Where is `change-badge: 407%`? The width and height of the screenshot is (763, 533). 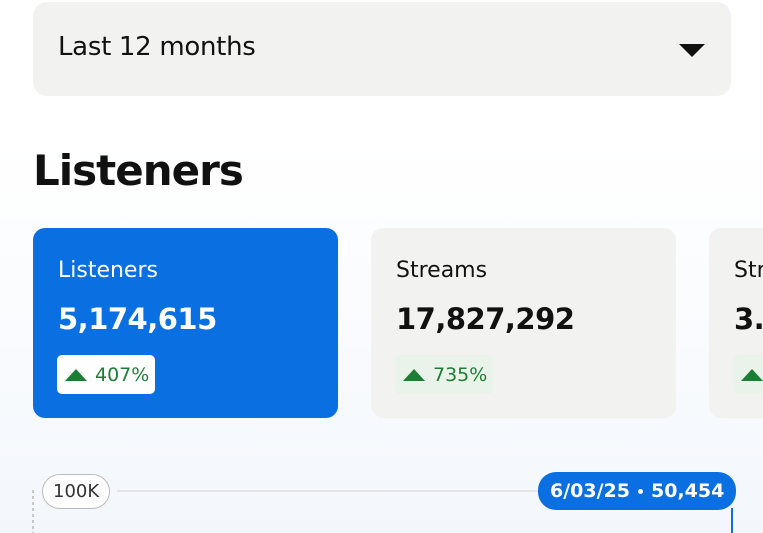 change-badge: 407% is located at coordinates (106, 374).